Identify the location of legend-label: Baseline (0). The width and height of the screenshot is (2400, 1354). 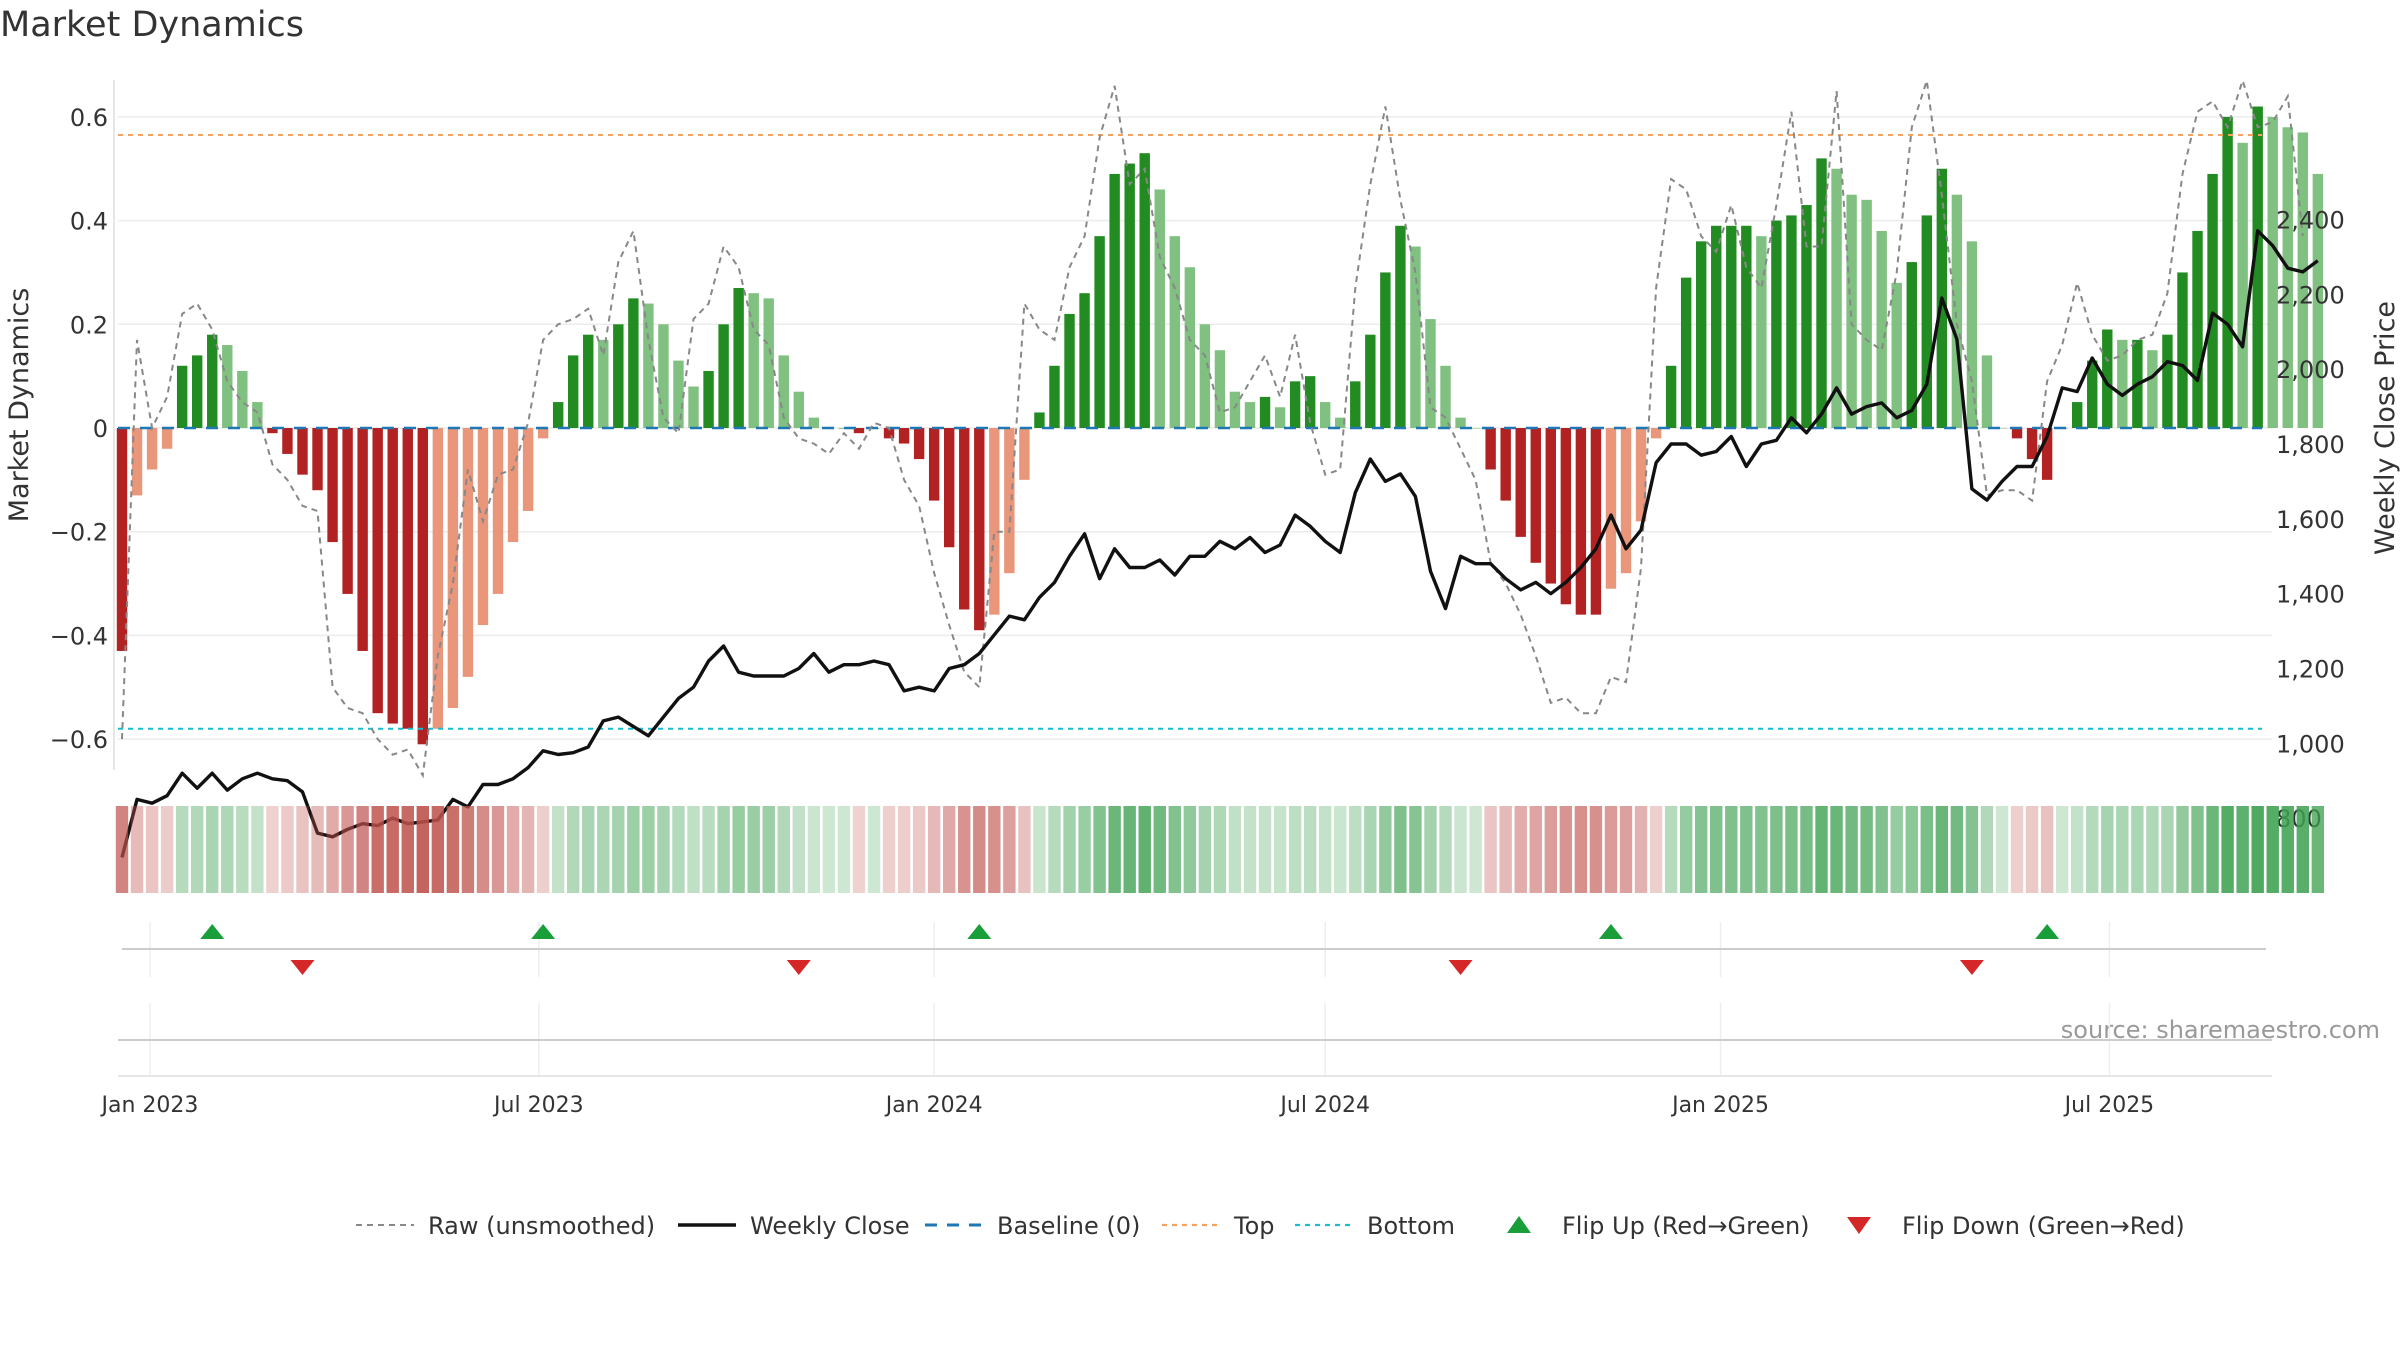
(1068, 1226).